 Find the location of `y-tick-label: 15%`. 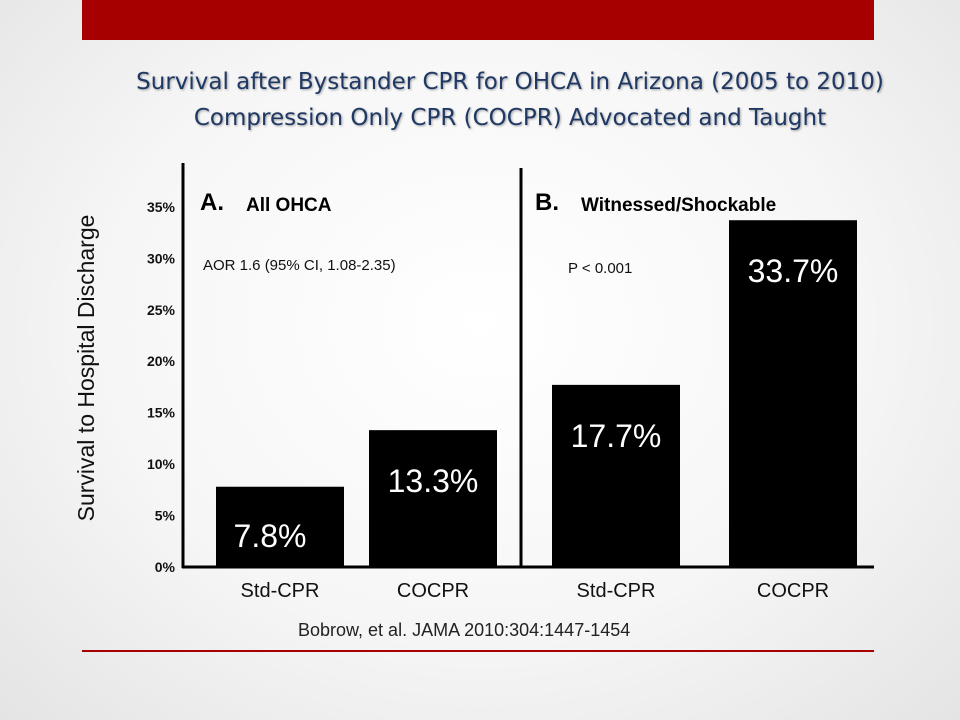

y-tick-label: 15% is located at coordinates (161, 413).